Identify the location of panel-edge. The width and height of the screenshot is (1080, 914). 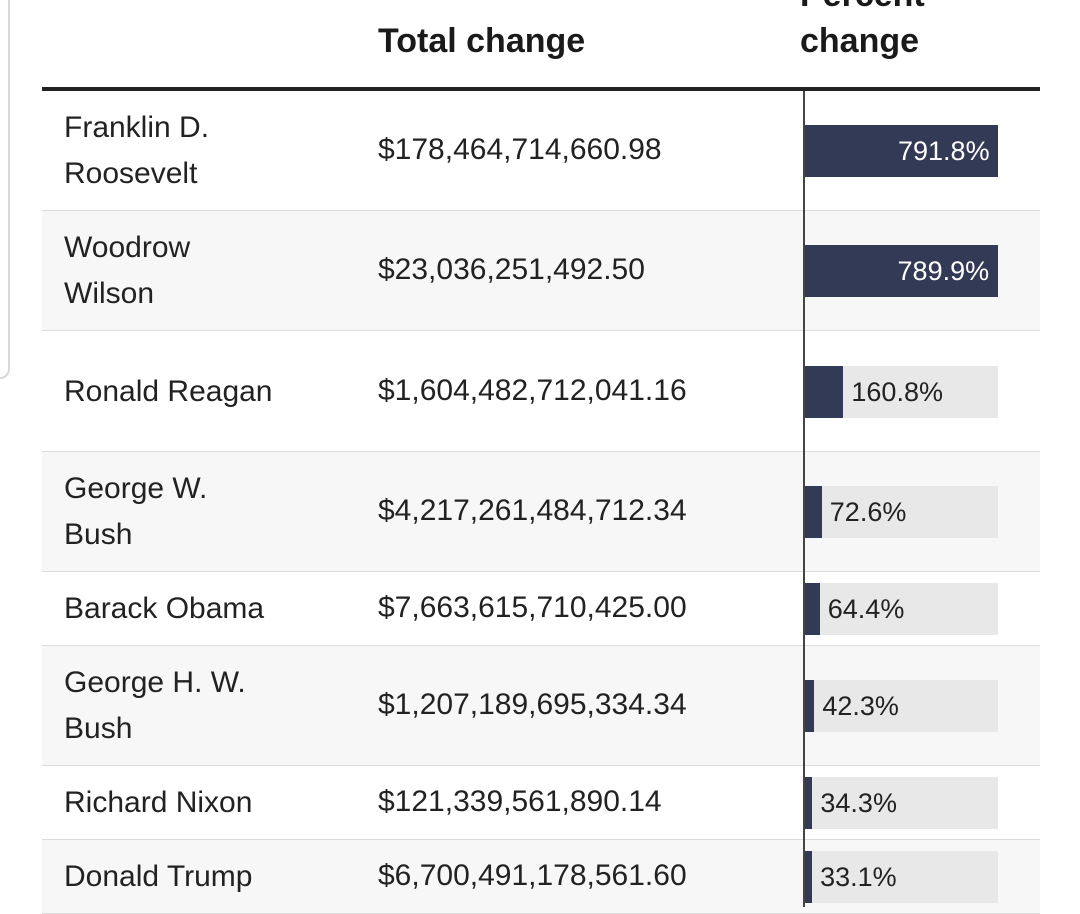
(5, 189).